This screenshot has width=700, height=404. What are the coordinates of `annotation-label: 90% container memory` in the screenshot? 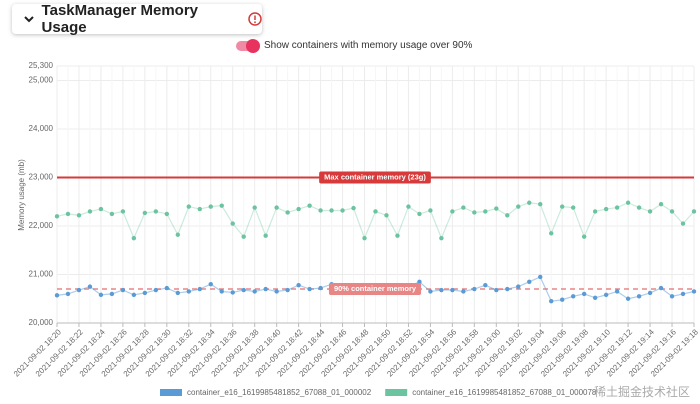 It's located at (375, 289).